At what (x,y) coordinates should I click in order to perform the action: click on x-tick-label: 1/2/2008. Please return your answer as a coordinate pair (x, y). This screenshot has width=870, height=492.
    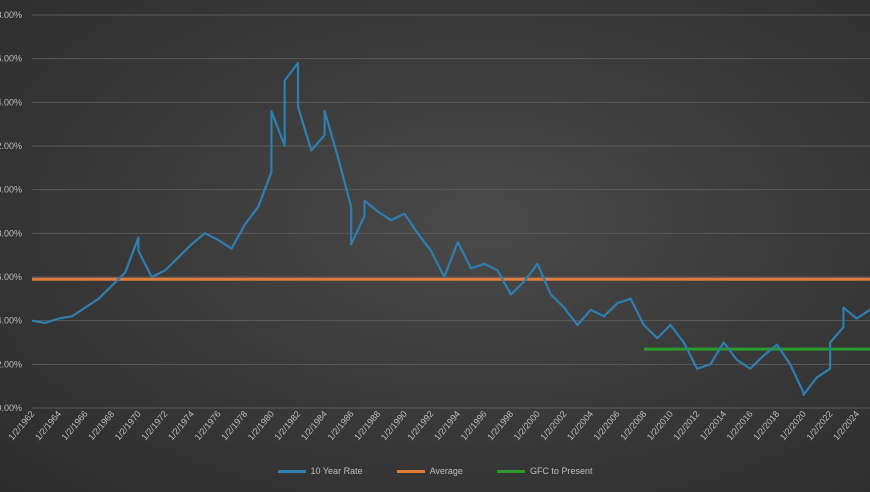
    Looking at the image, I should click on (633, 425).